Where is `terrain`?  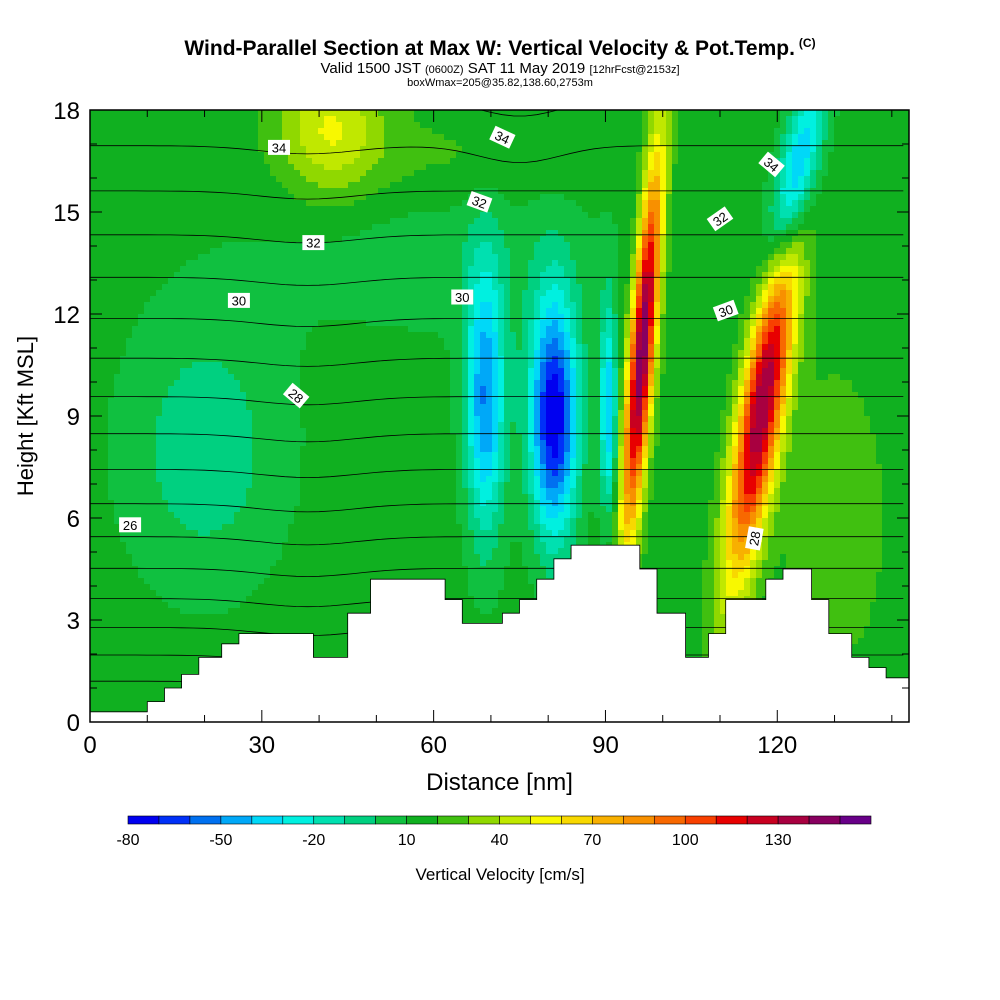 terrain is located at coordinates (499, 633).